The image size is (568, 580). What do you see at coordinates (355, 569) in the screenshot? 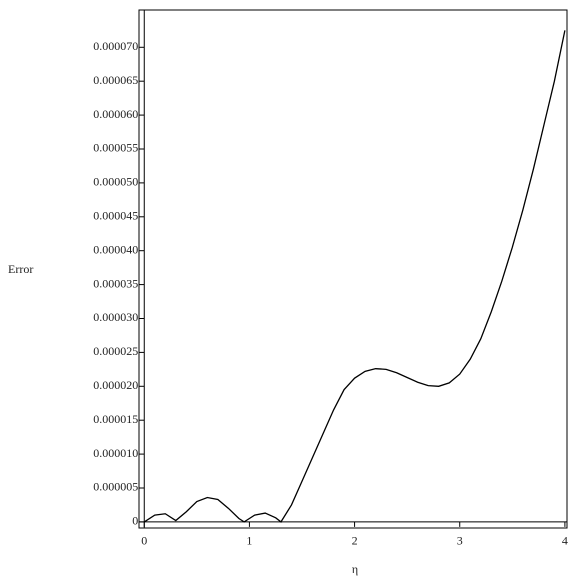
I see `x-axis-label: η` at bounding box center [355, 569].